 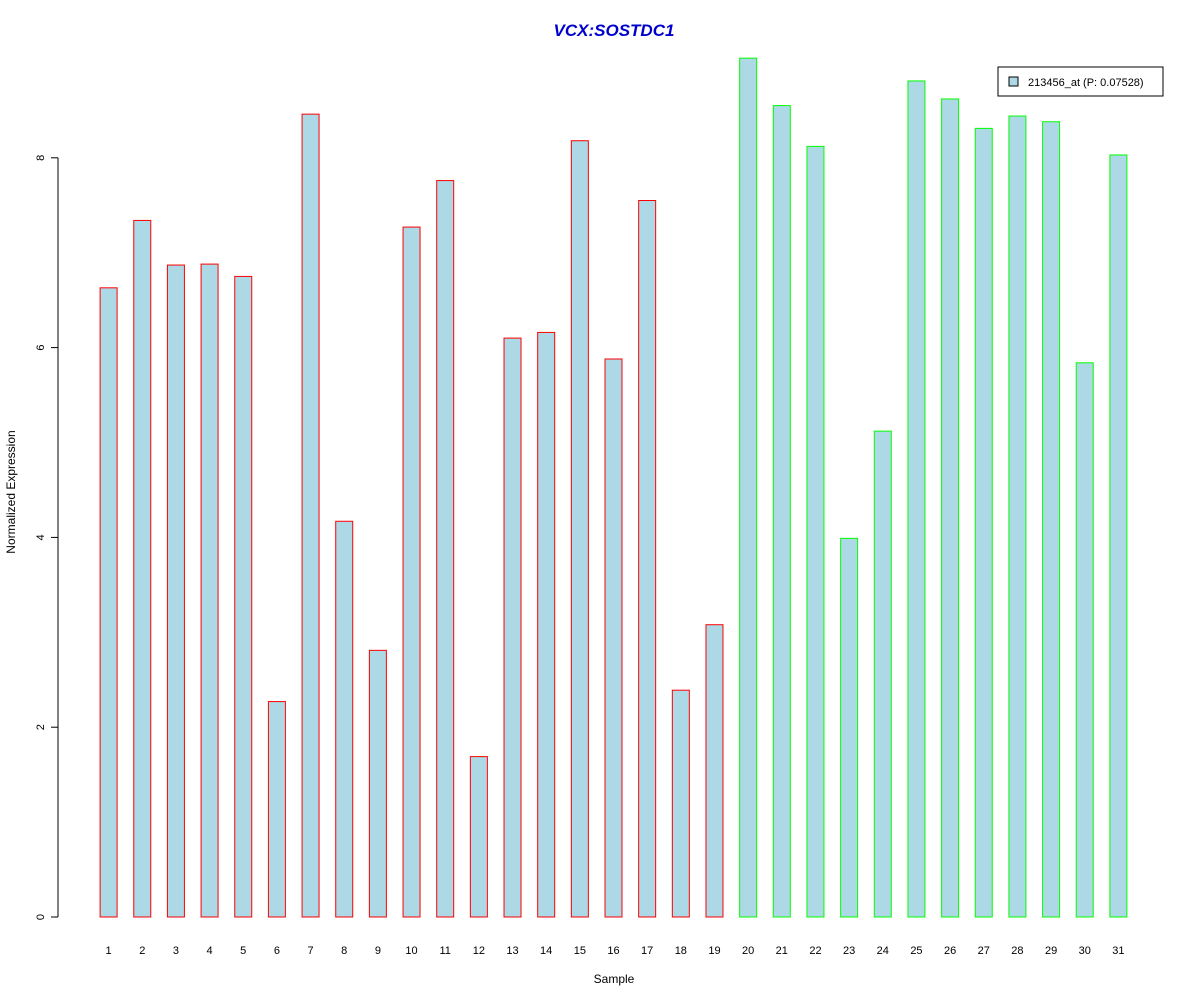 What do you see at coordinates (310, 951) in the screenshot?
I see `x-tick-label: 7` at bounding box center [310, 951].